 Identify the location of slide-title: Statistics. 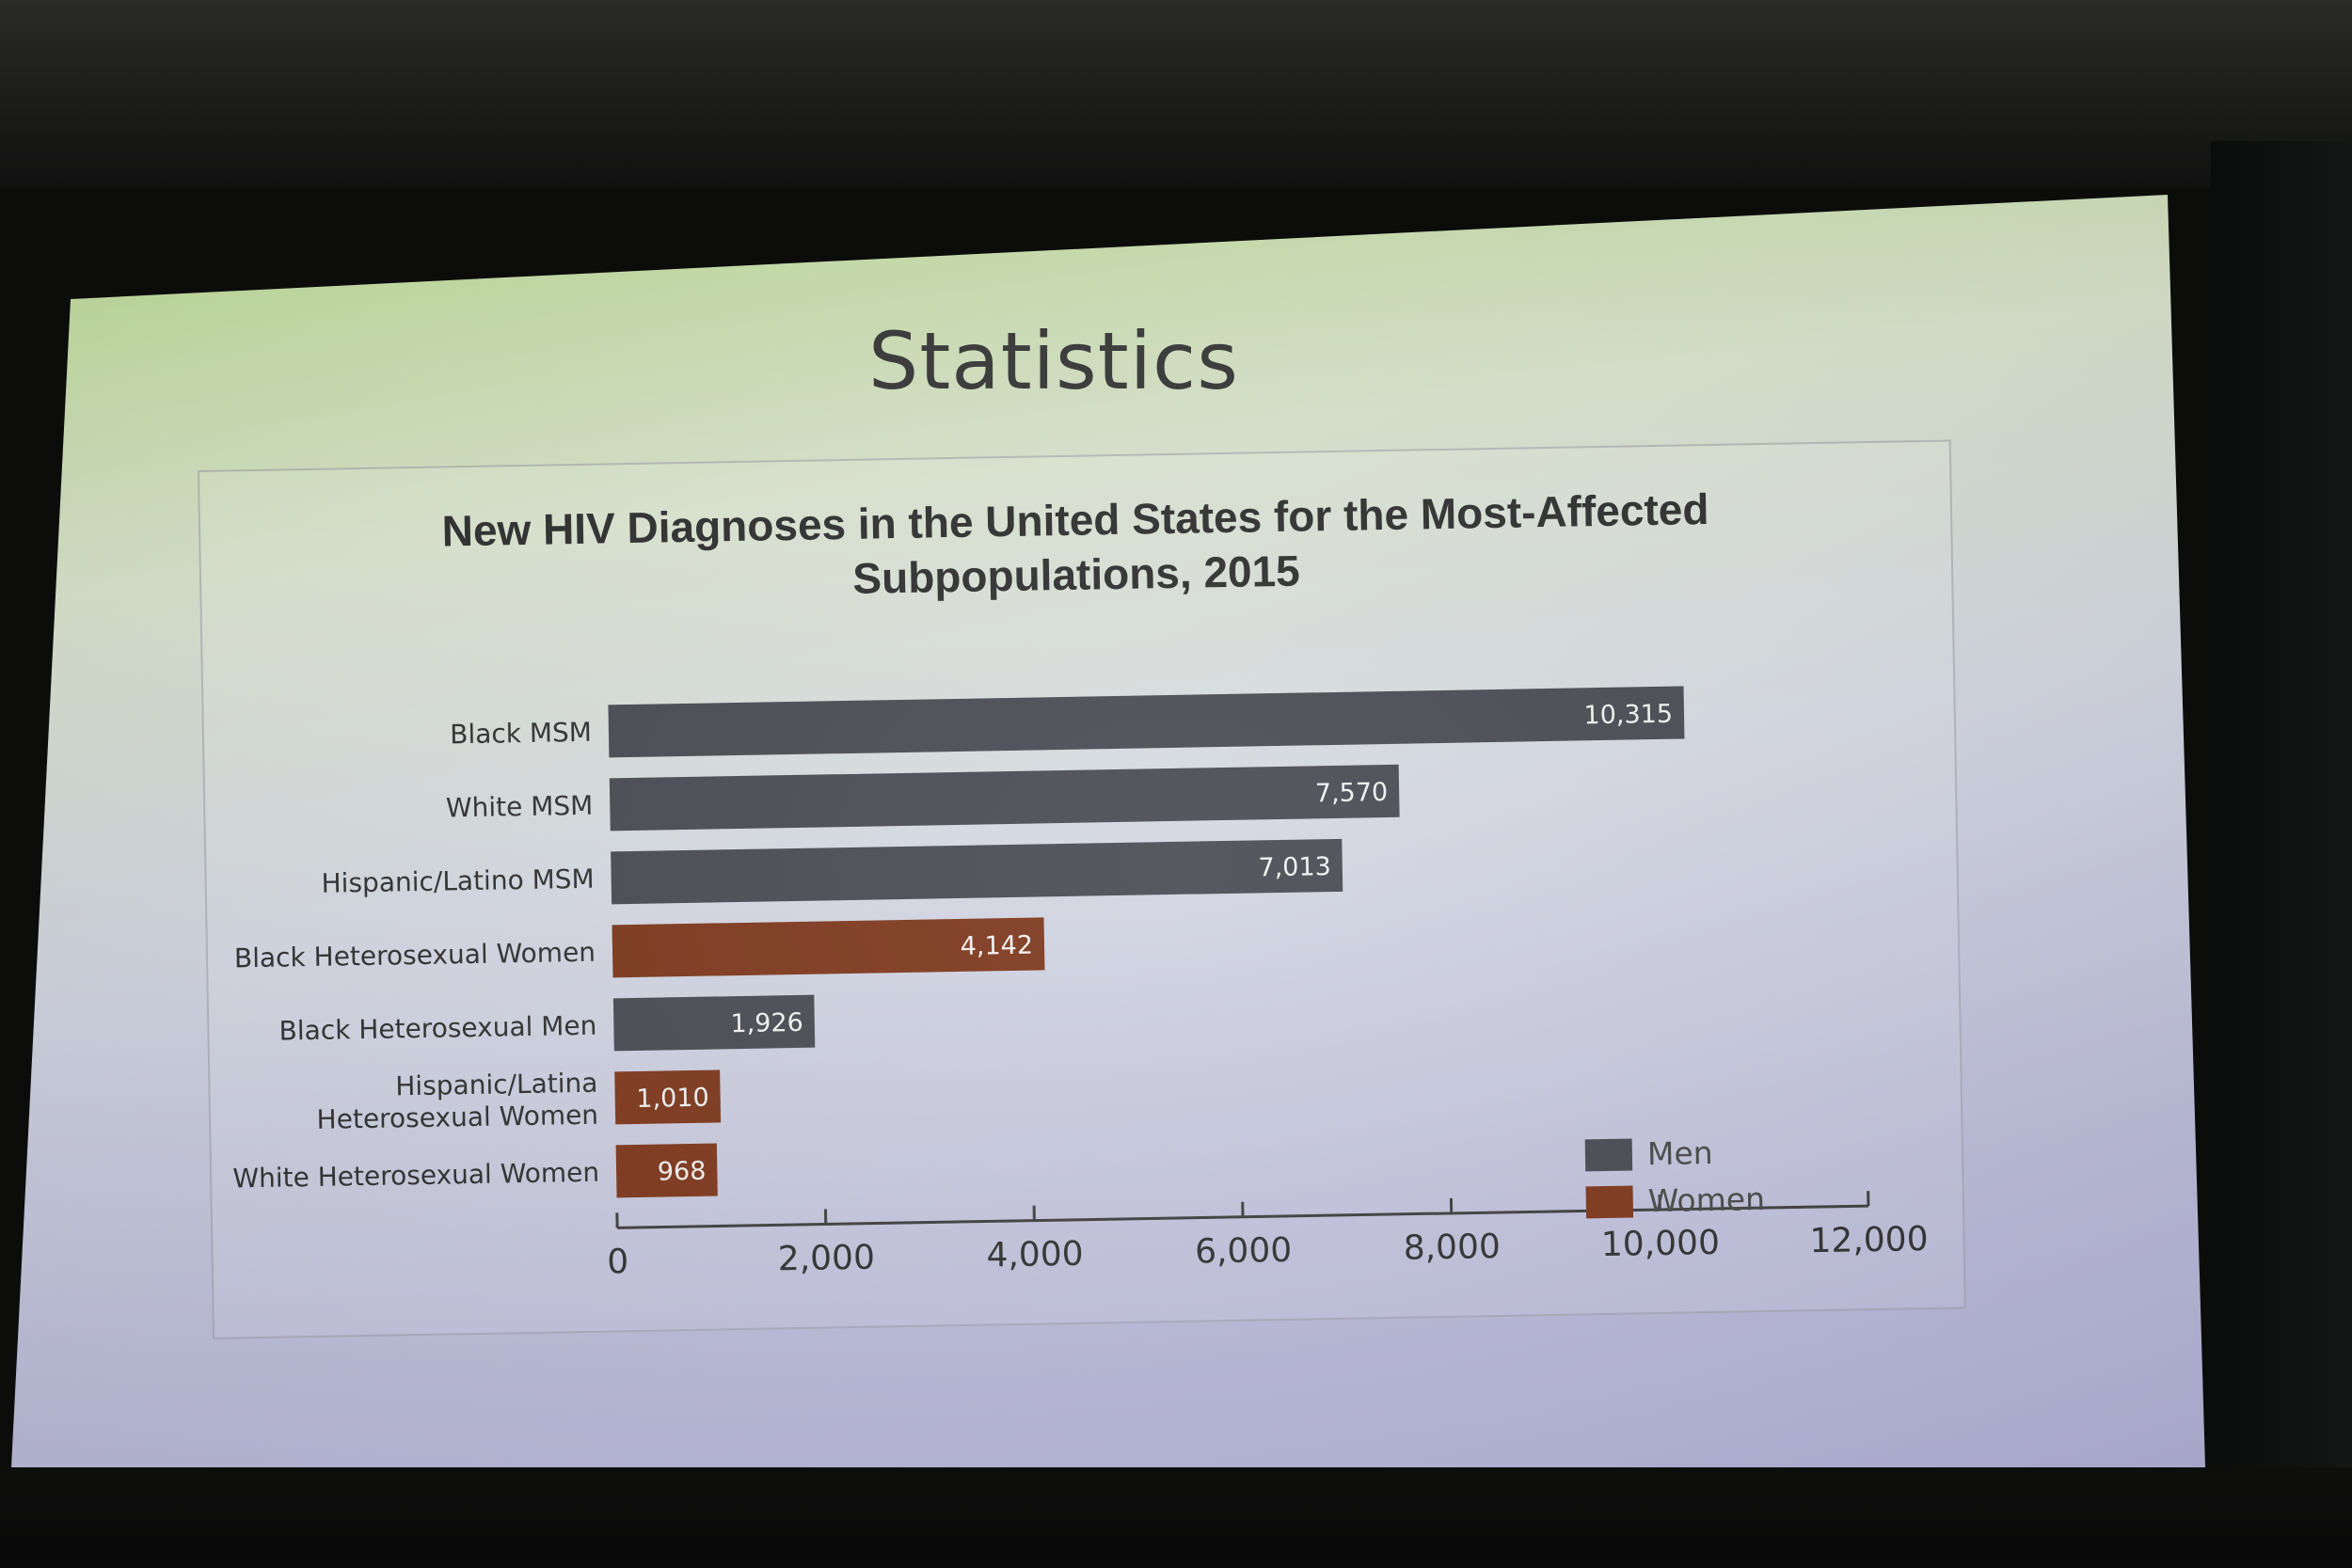
(1053, 361).